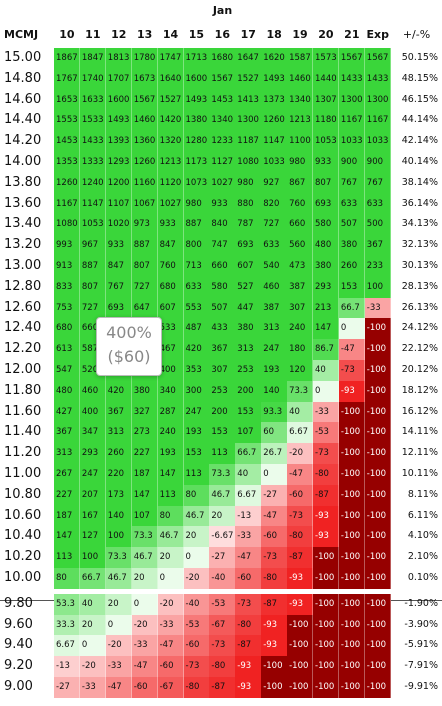 This screenshot has height=706, width=442. I want to click on value-cell: 433, so click(222, 329).